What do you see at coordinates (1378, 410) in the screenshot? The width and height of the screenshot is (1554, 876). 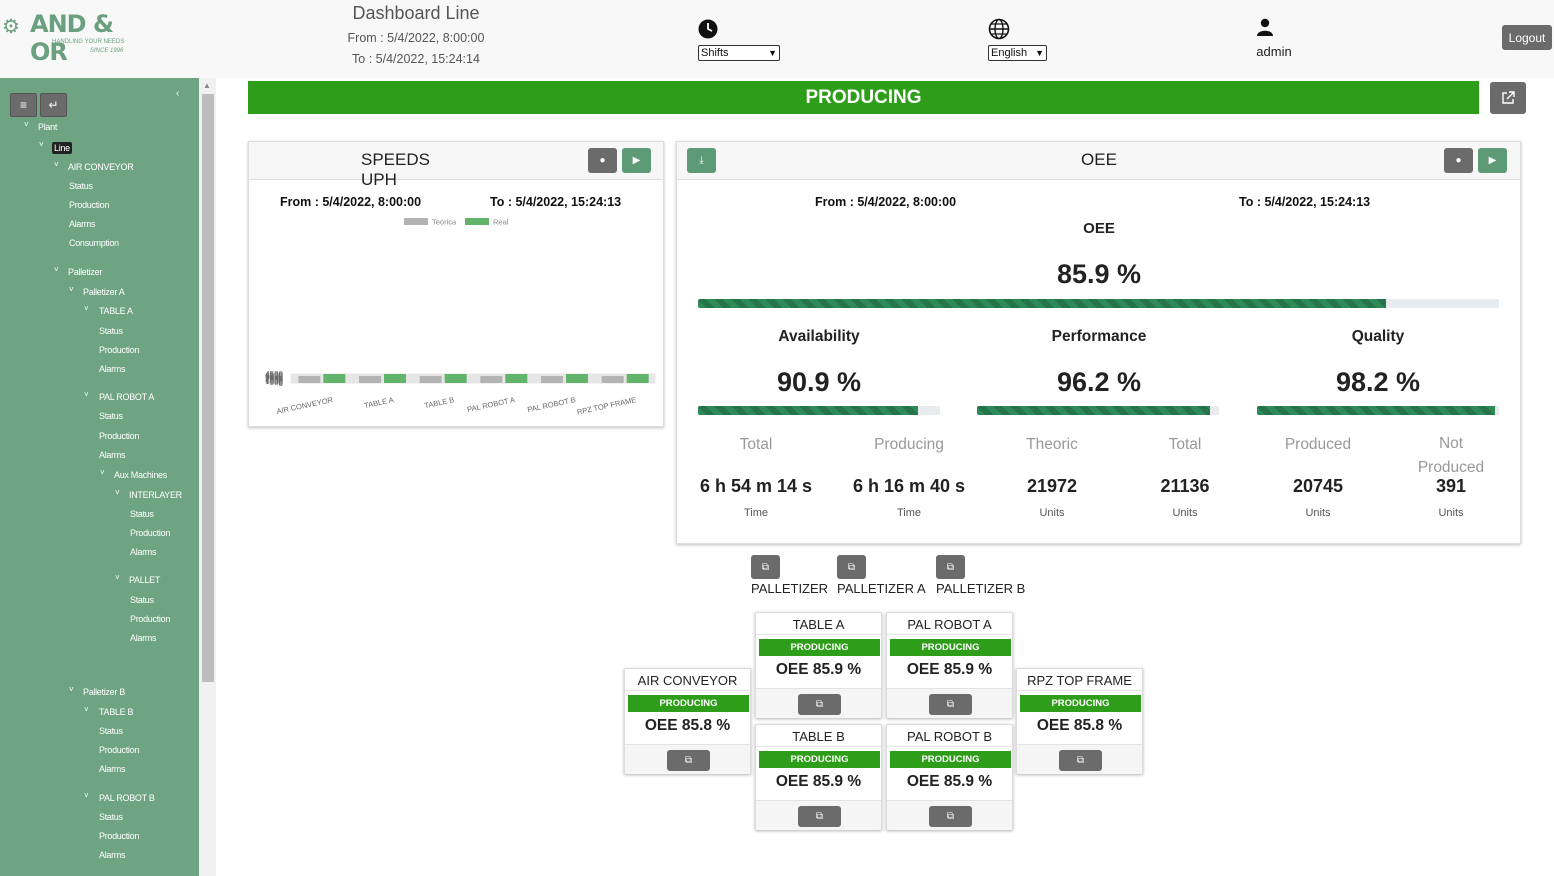 I see `quality-progress-bar` at bounding box center [1378, 410].